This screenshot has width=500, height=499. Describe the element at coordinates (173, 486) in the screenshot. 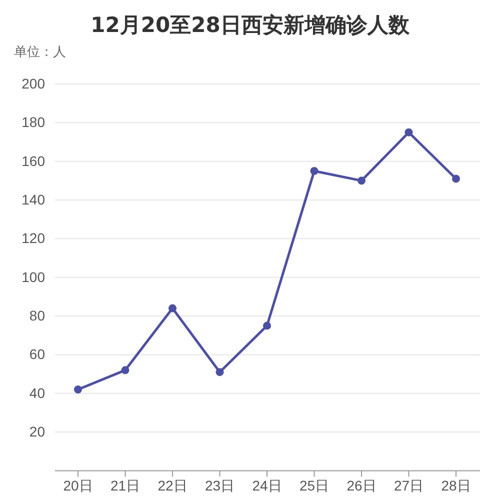

I see `x-tick-label: 22日` at that location.